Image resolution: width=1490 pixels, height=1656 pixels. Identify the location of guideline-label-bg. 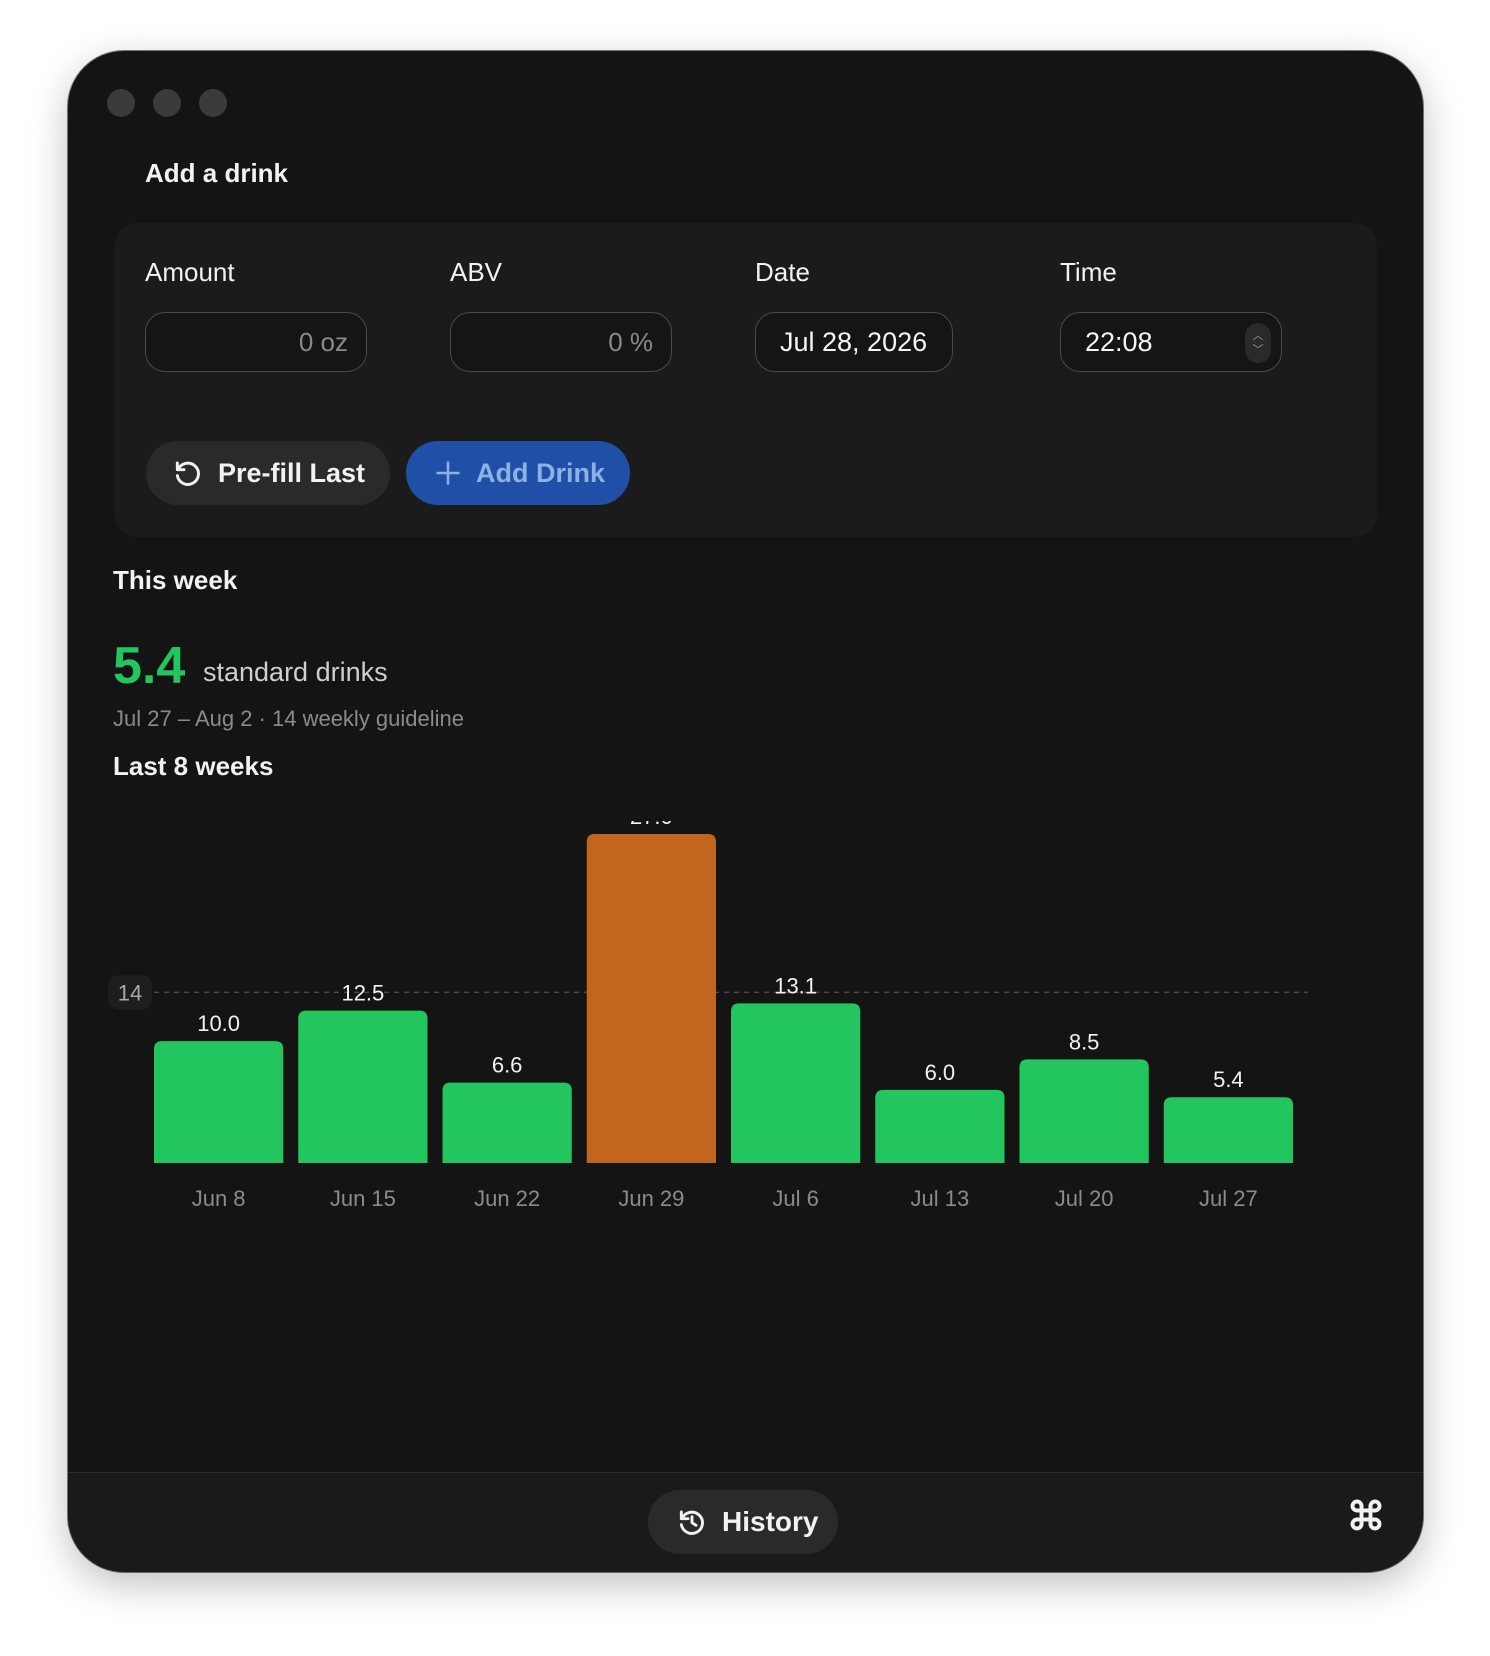
(130, 992).